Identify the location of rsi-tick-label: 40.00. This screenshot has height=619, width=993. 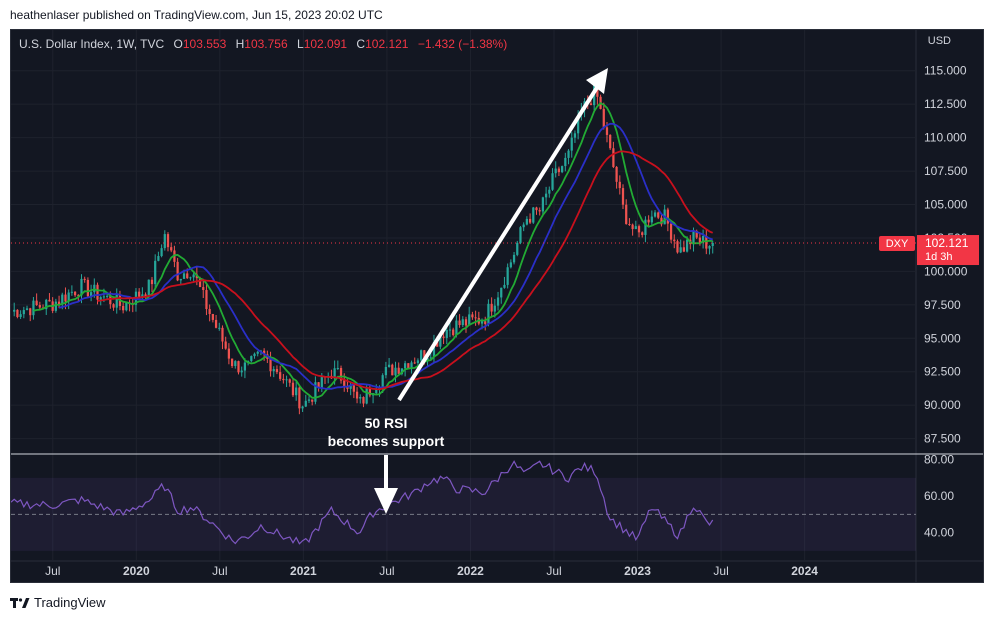
(939, 533).